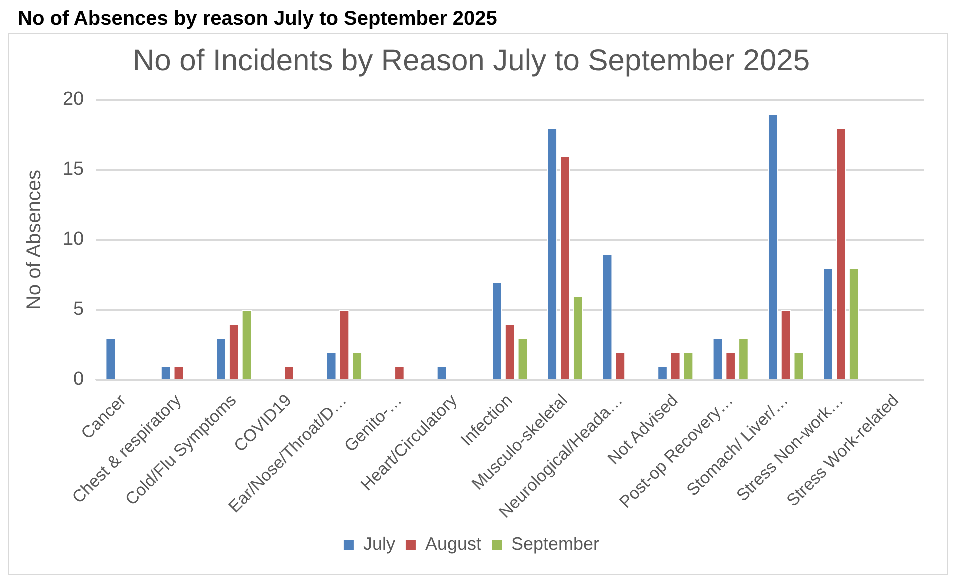 This screenshot has width=957, height=578. What do you see at coordinates (79, 309) in the screenshot?
I see `y-tick-label: 5` at bounding box center [79, 309].